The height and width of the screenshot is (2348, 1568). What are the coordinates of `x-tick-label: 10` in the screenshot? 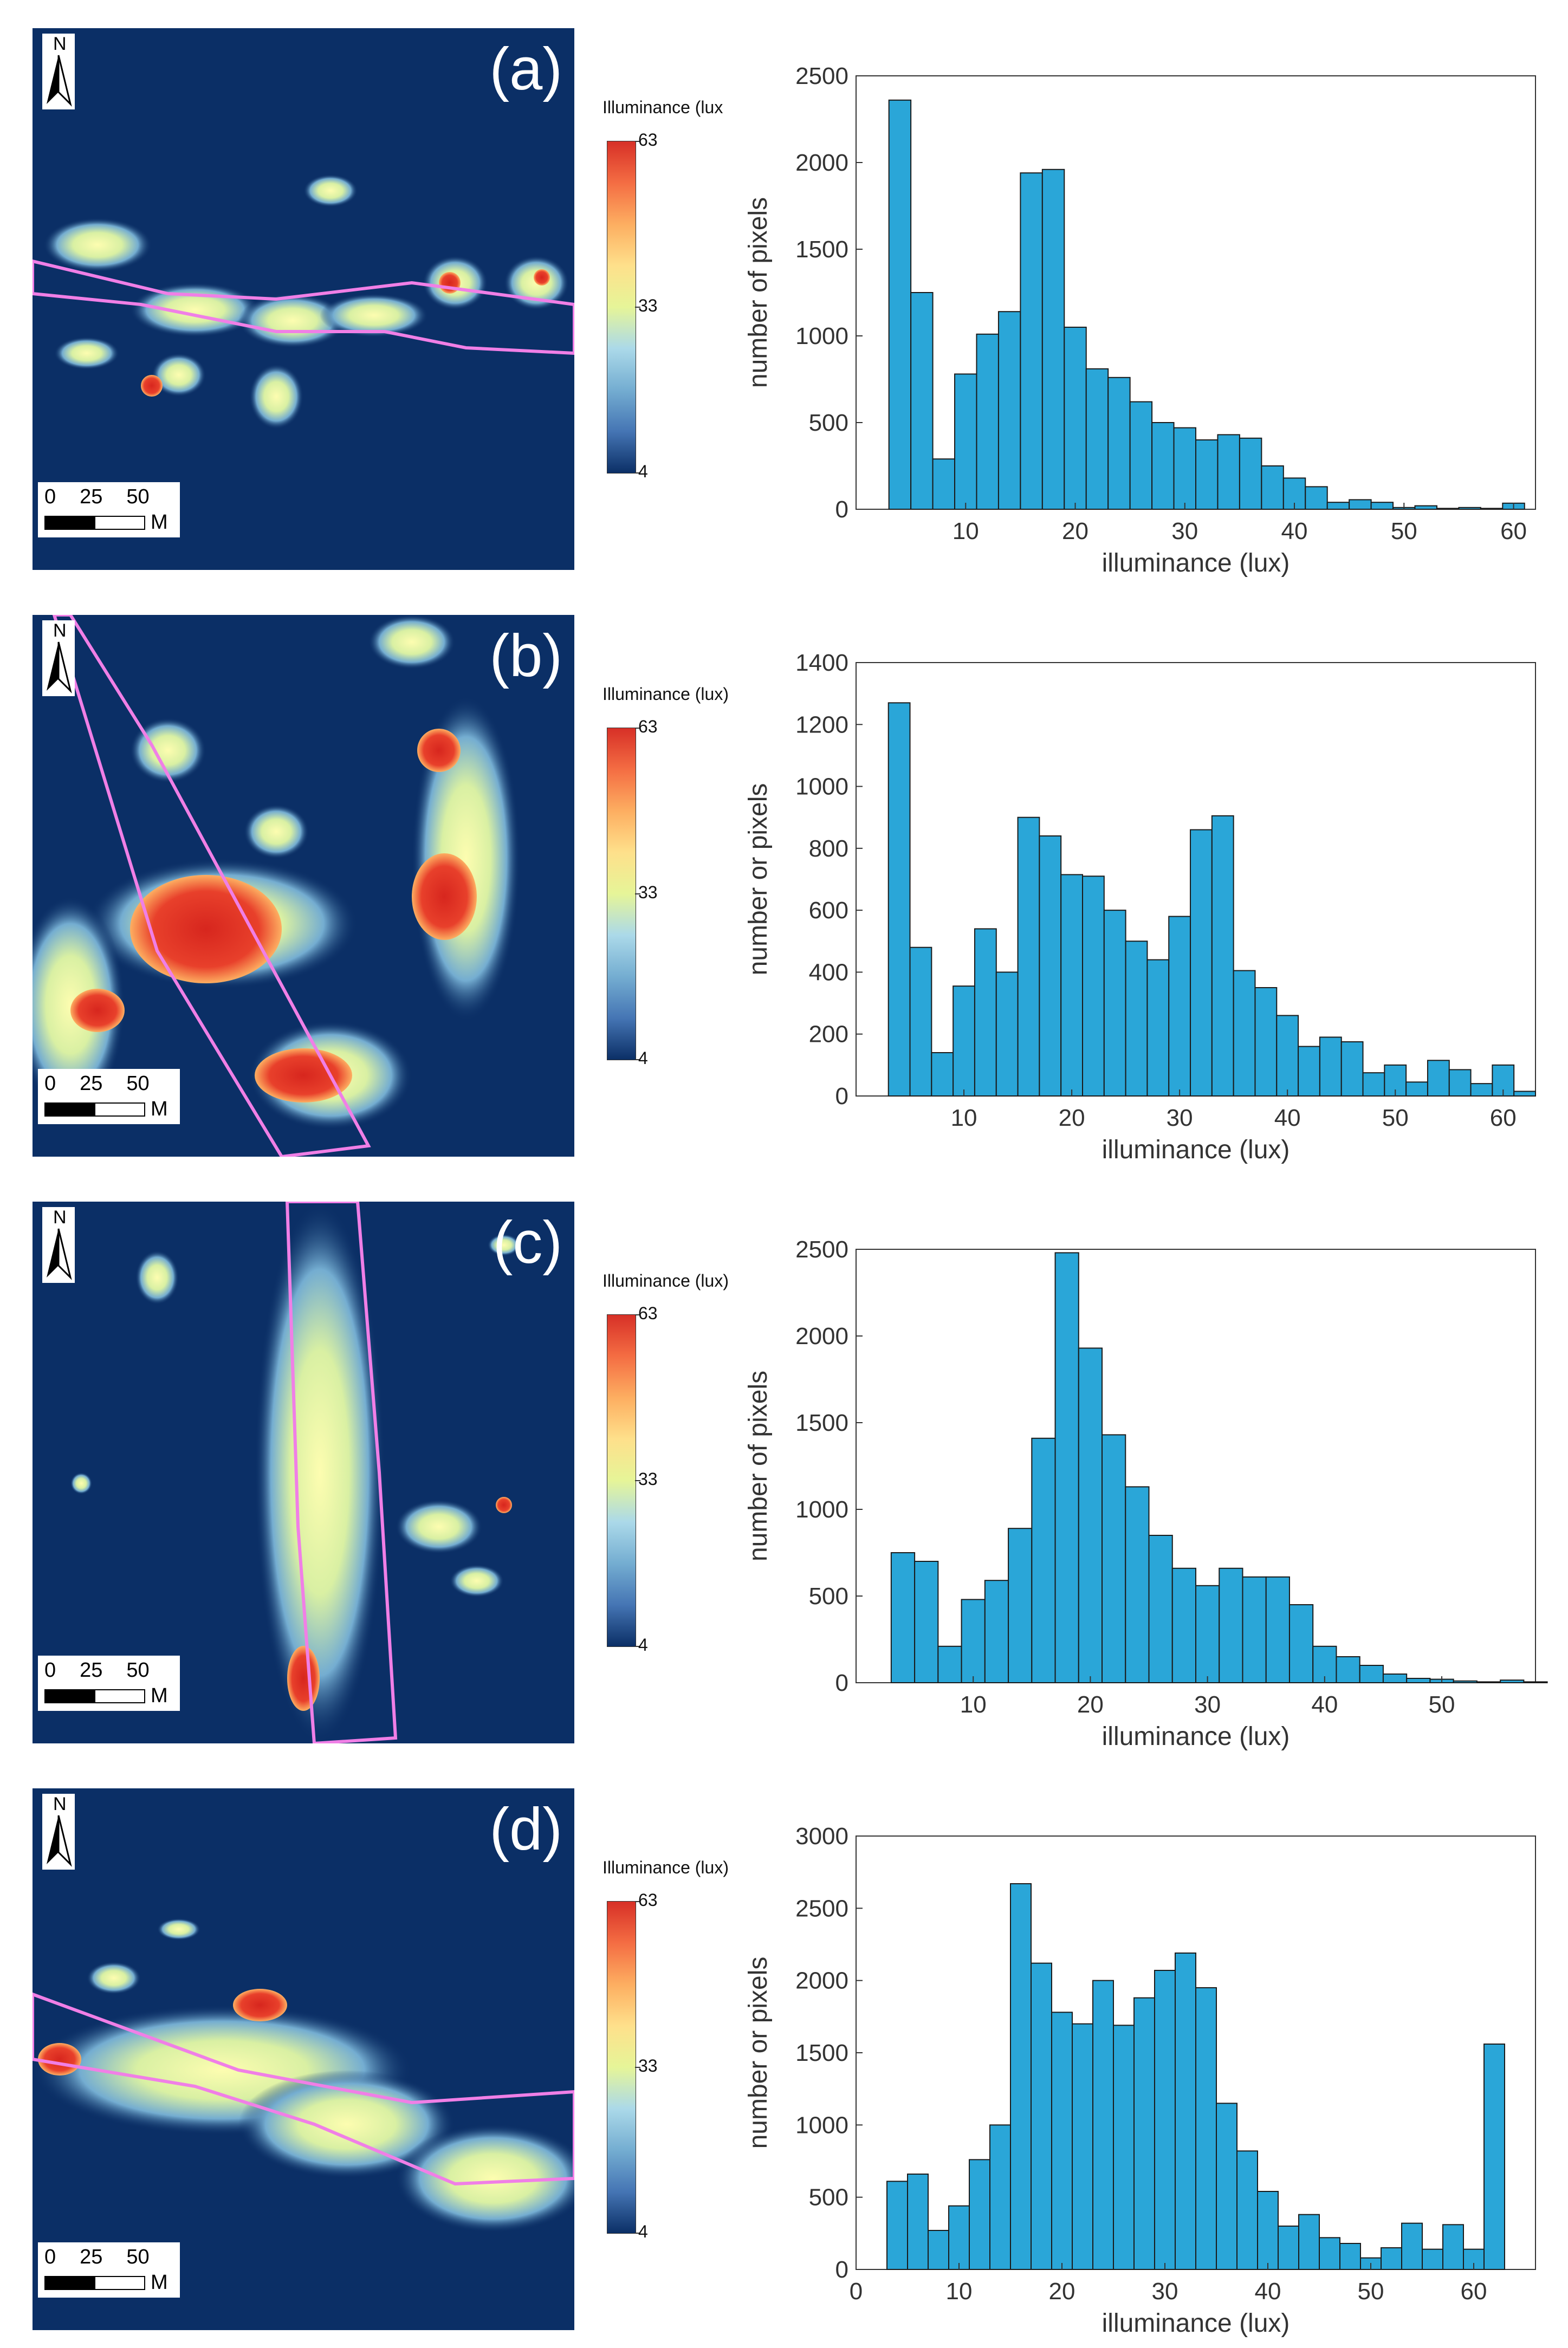 It's located at (964, 1118).